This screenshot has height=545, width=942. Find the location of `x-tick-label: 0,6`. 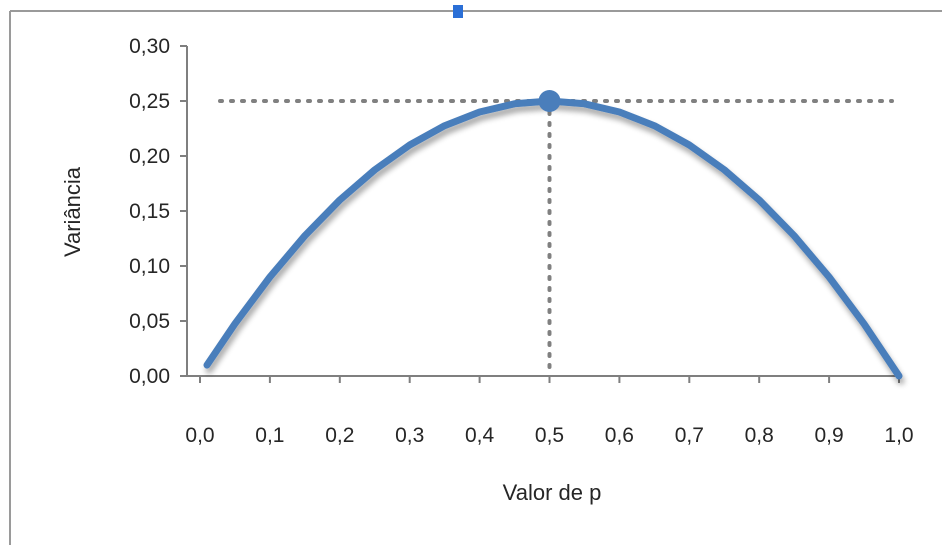

x-tick-label: 0,6 is located at coordinates (619, 435).